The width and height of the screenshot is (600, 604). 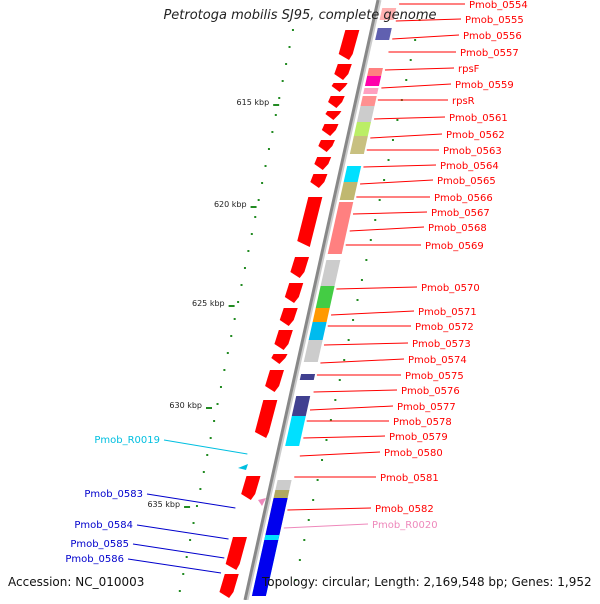 I want to click on gene-label: Pmob_0580, so click(x=413, y=453).